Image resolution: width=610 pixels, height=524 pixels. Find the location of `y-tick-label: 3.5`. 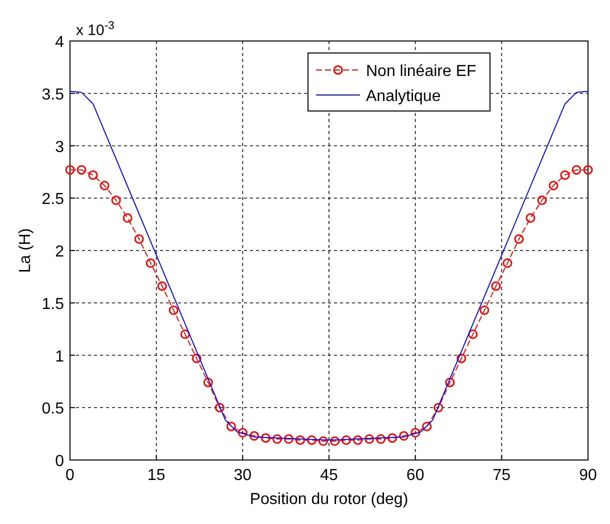

y-tick-label: 3.5 is located at coordinates (53, 95).